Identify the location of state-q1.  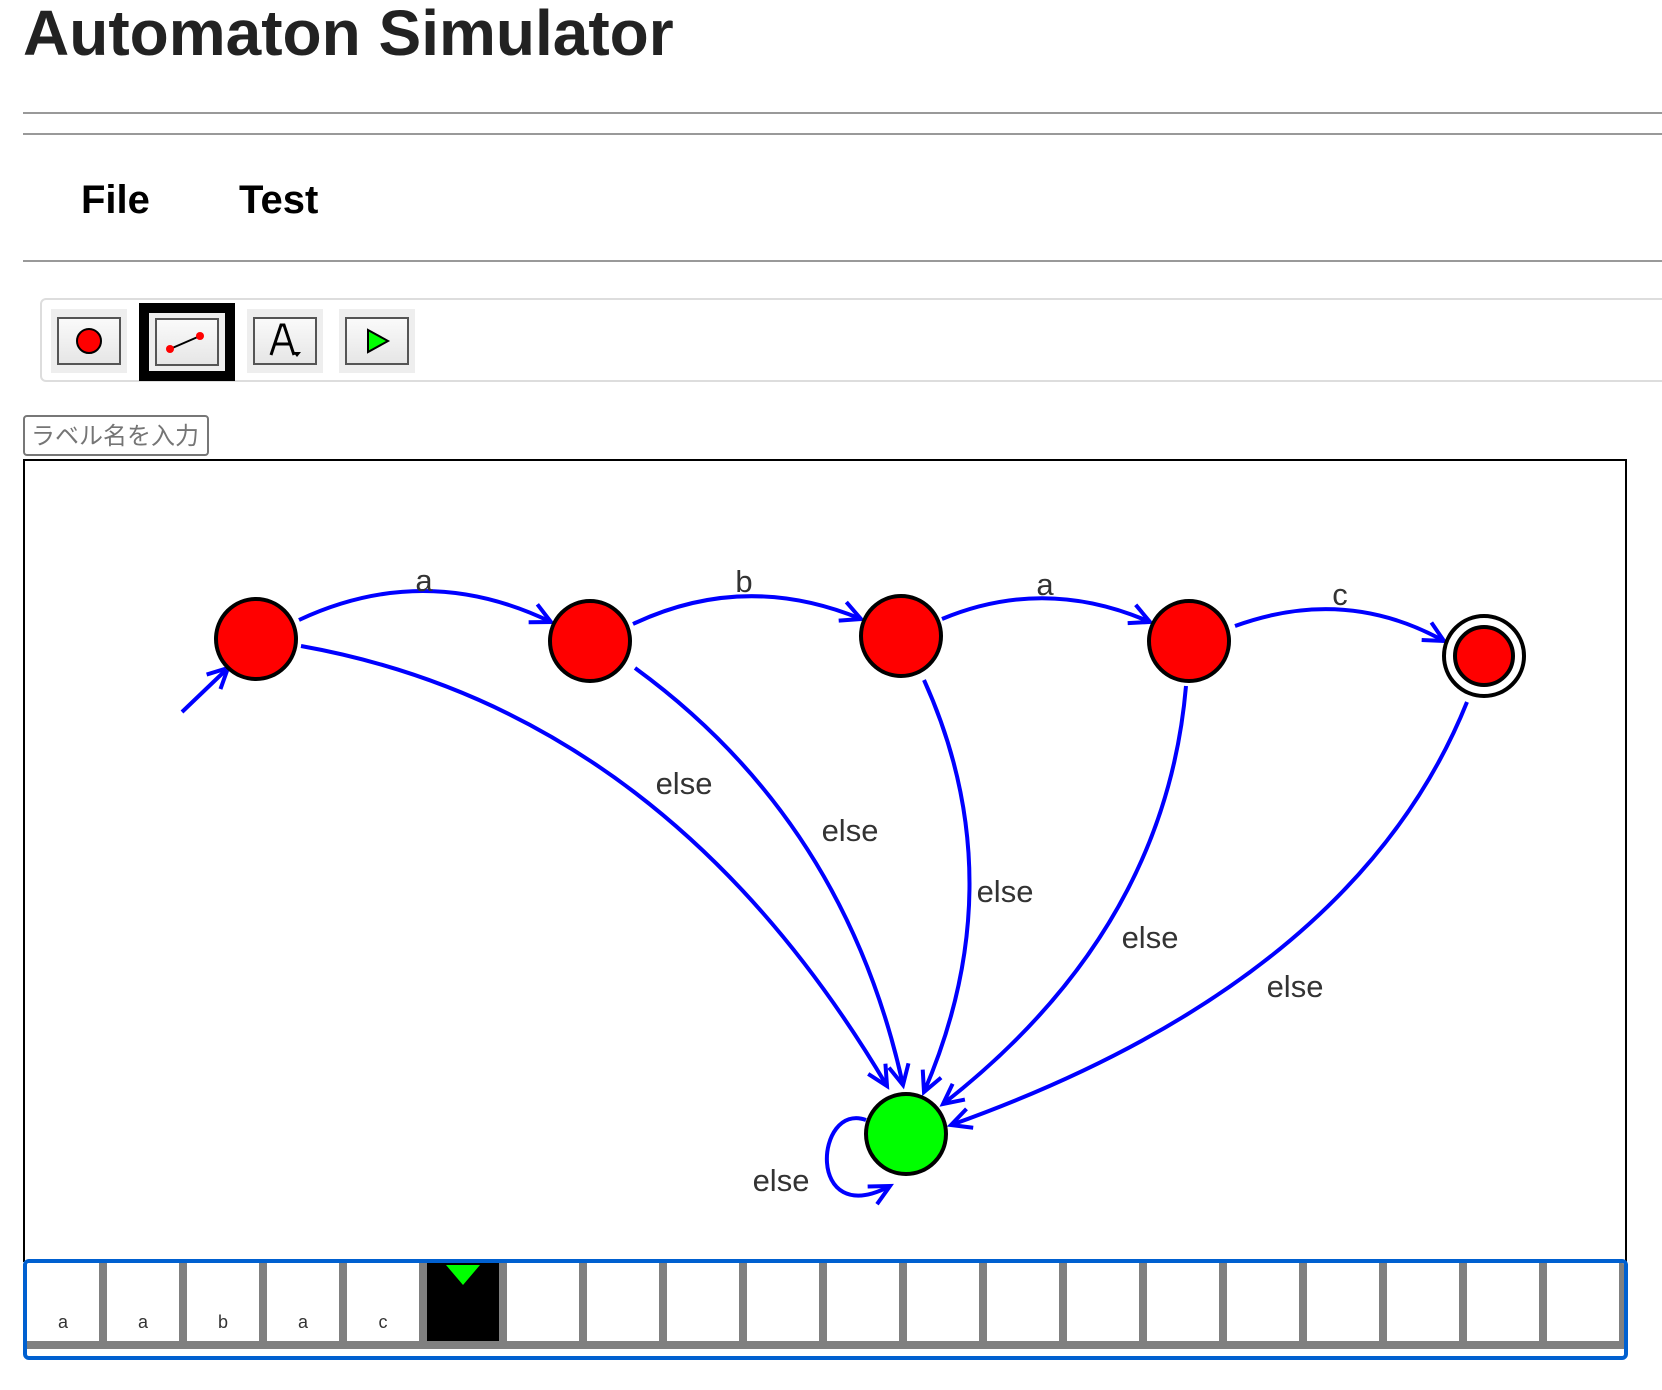
(590, 641).